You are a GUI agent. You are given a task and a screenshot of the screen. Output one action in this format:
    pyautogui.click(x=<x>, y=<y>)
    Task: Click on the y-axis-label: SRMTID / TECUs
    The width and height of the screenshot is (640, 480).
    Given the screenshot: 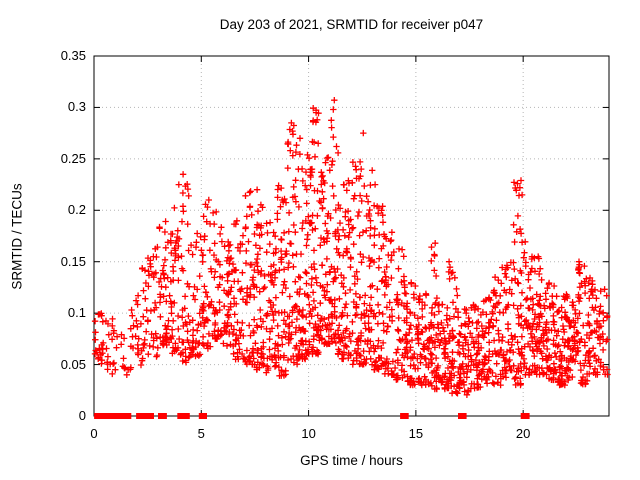 What is the action you would take?
    pyautogui.click(x=17, y=236)
    